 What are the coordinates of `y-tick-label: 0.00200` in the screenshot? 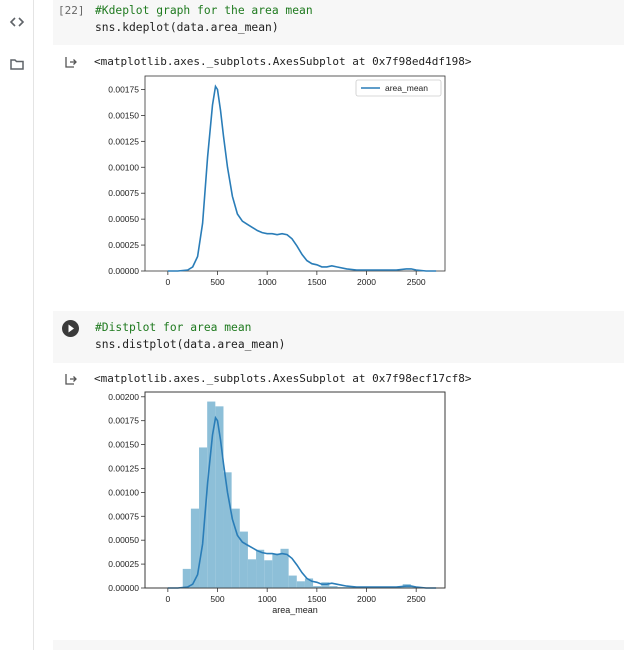 It's located at (123, 397).